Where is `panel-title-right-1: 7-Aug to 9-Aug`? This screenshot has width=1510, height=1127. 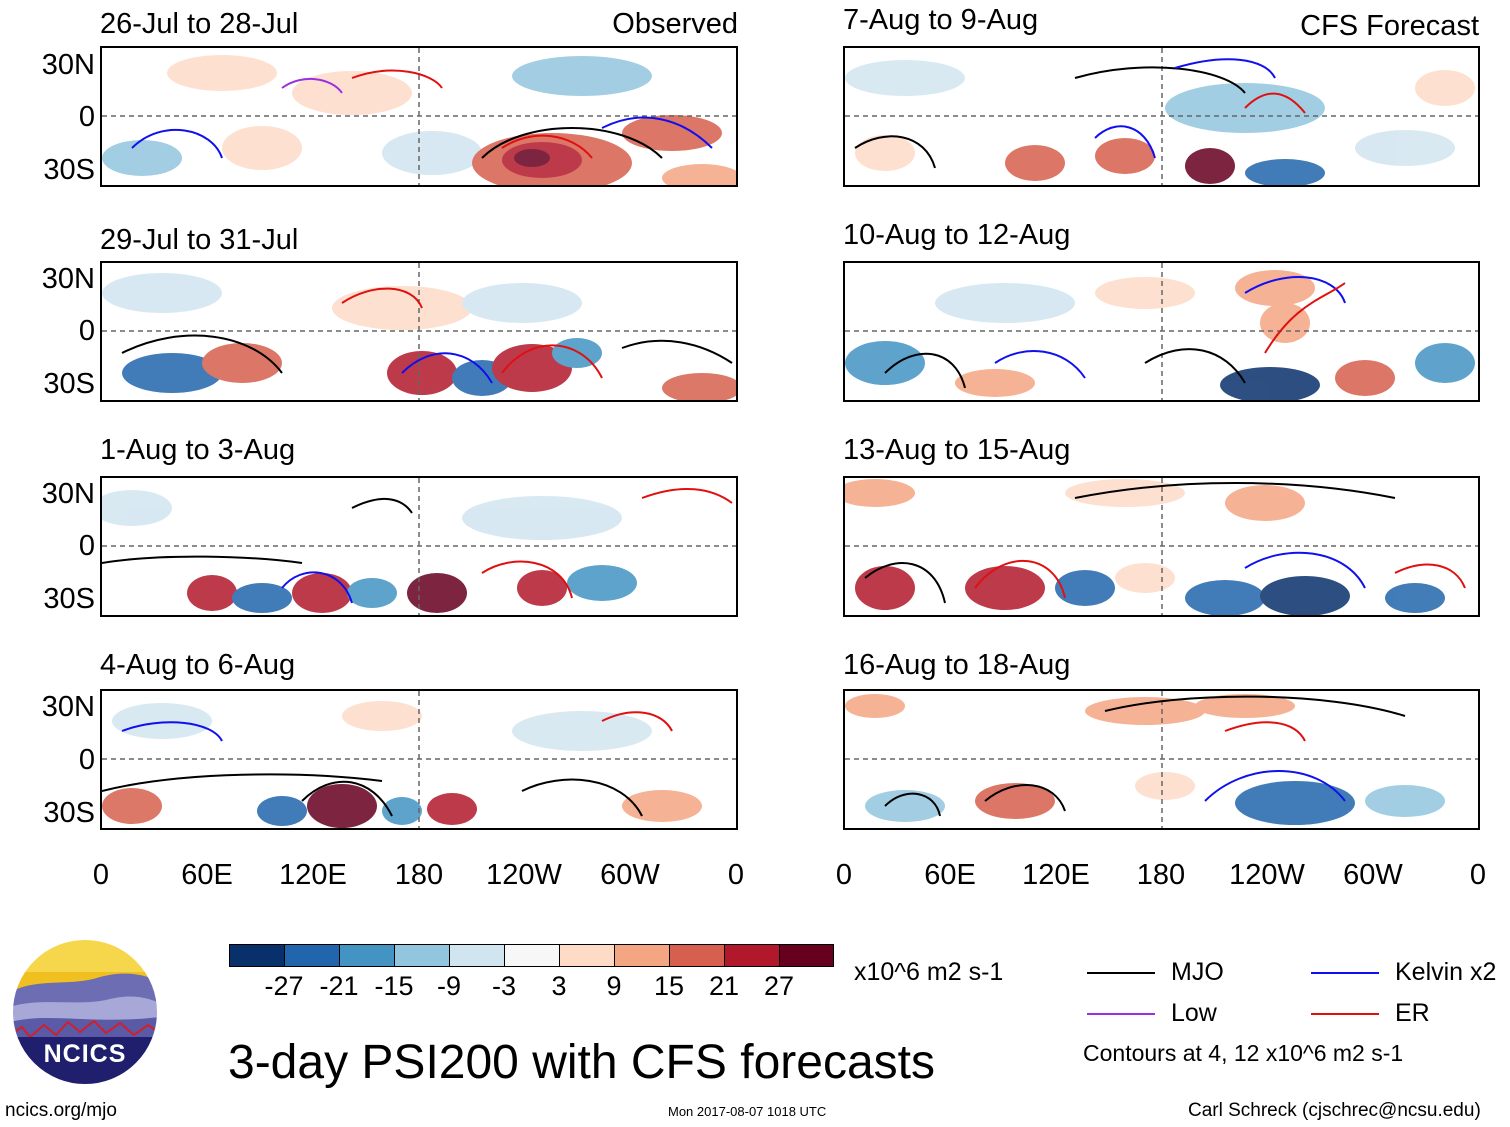 panel-title-right-1: 7-Aug to 9-Aug is located at coordinates (941, 20).